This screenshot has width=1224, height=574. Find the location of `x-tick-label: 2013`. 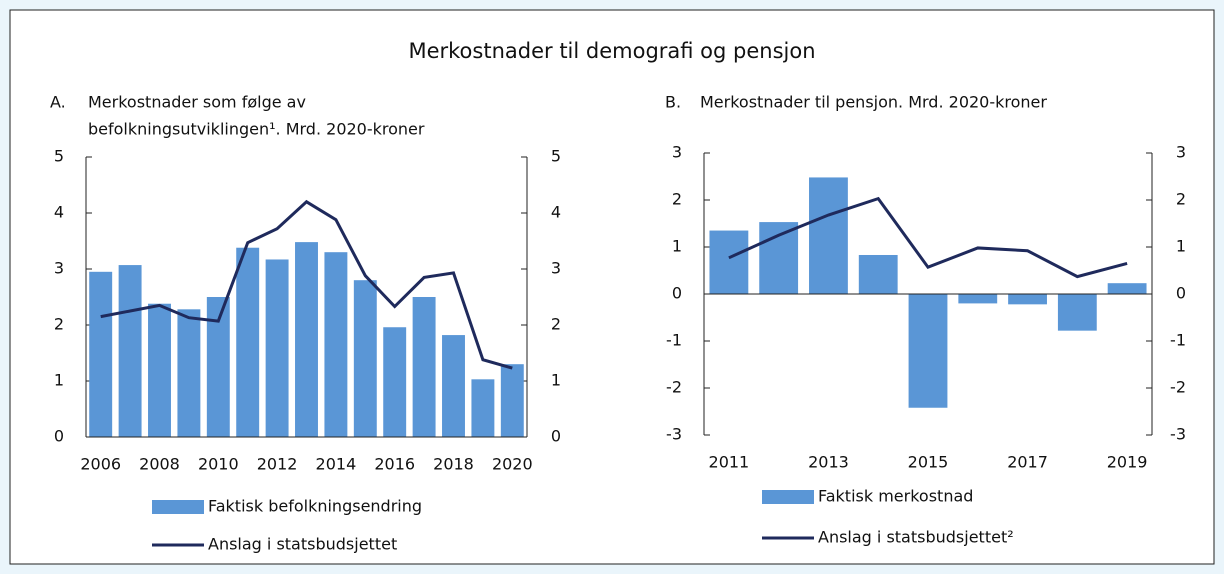

x-tick-label: 2013 is located at coordinates (828, 462).